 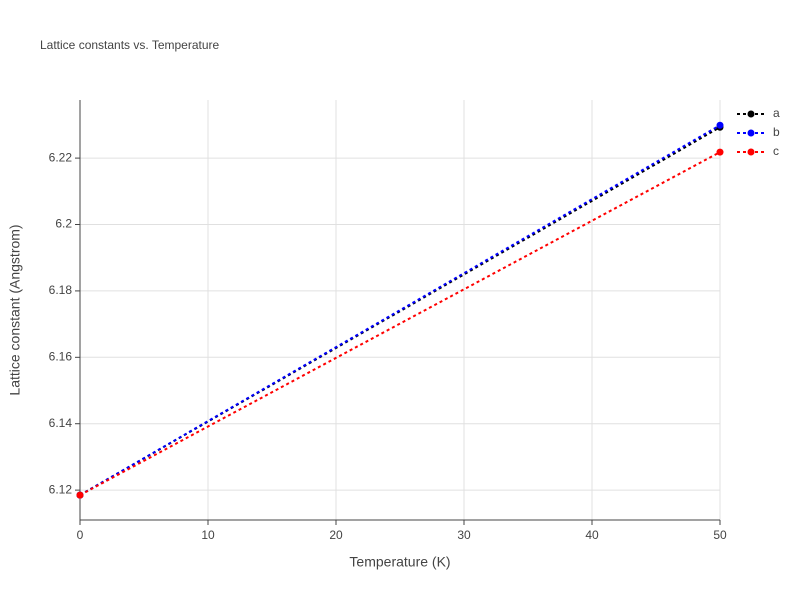 What do you see at coordinates (61, 423) in the screenshot?
I see `y-tick-label: 6.14` at bounding box center [61, 423].